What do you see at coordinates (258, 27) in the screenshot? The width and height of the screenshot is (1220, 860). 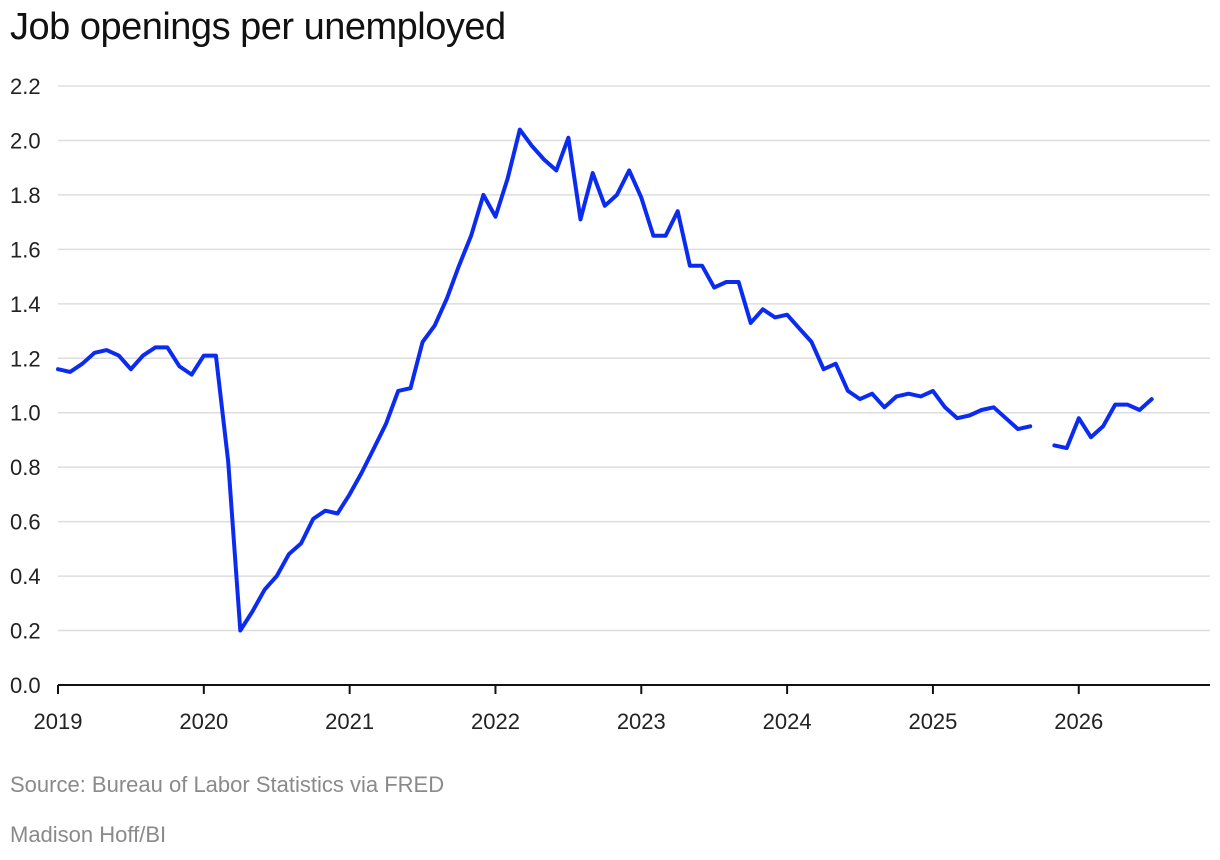 I see `chart-title: Job openings per unemployed` at bounding box center [258, 27].